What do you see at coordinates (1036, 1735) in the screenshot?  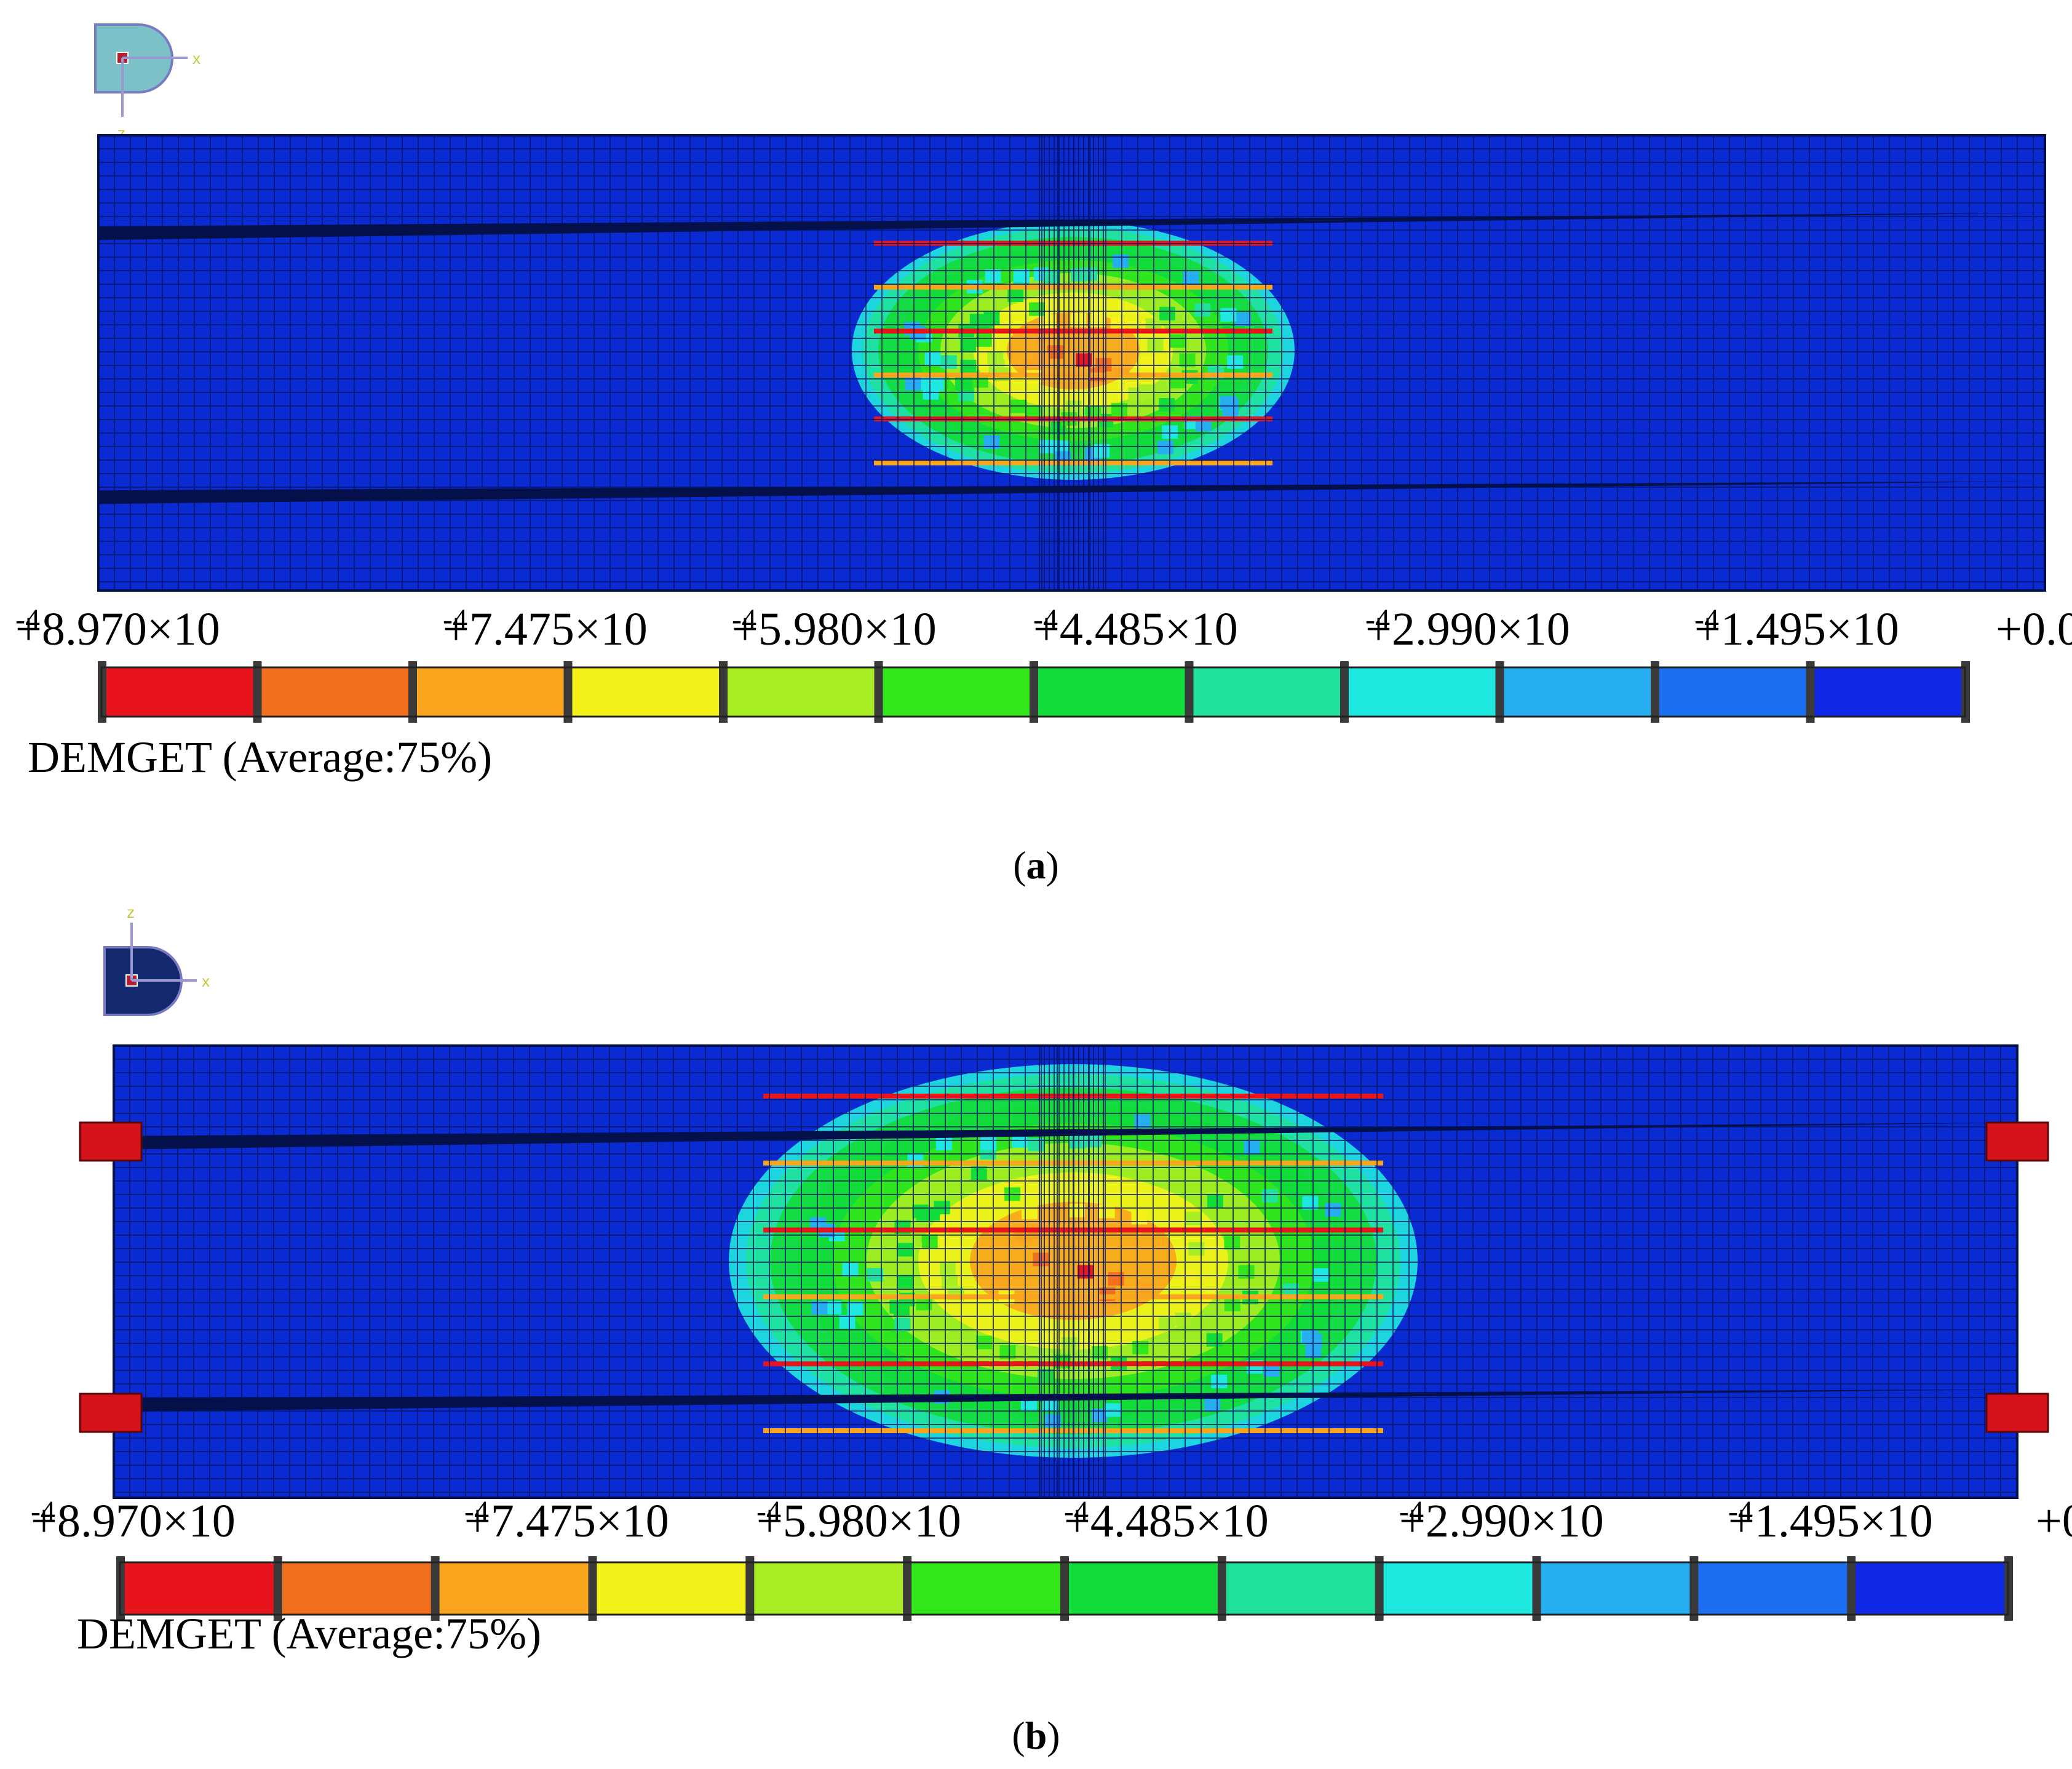 I see `caption-b: (b)` at bounding box center [1036, 1735].